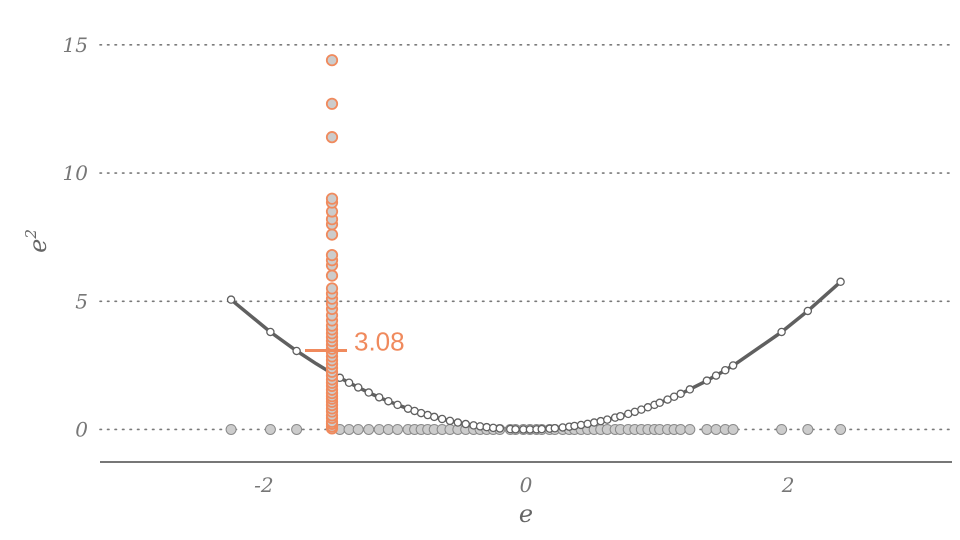 The image size is (960, 540). What do you see at coordinates (81, 429) in the screenshot?
I see `y-tick-label-0: 0` at bounding box center [81, 429].